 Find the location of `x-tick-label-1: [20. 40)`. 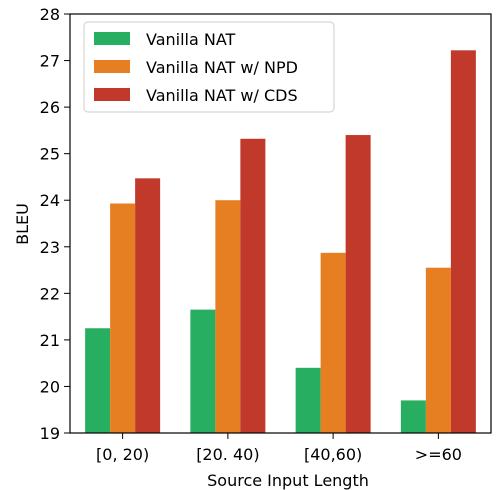

x-tick-label-1: [20. 40) is located at coordinates (227, 454).